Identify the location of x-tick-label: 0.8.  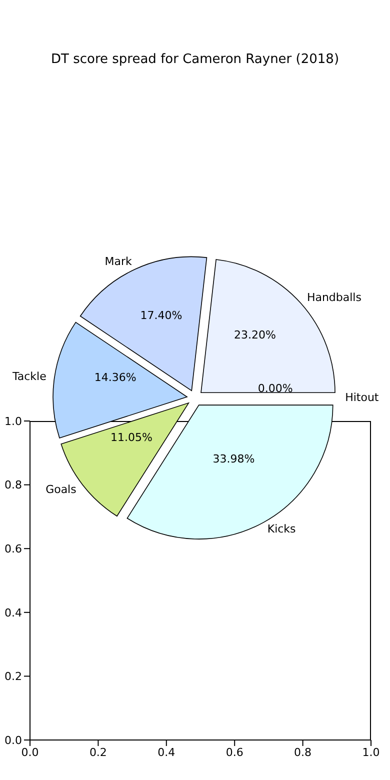
(303, 752).